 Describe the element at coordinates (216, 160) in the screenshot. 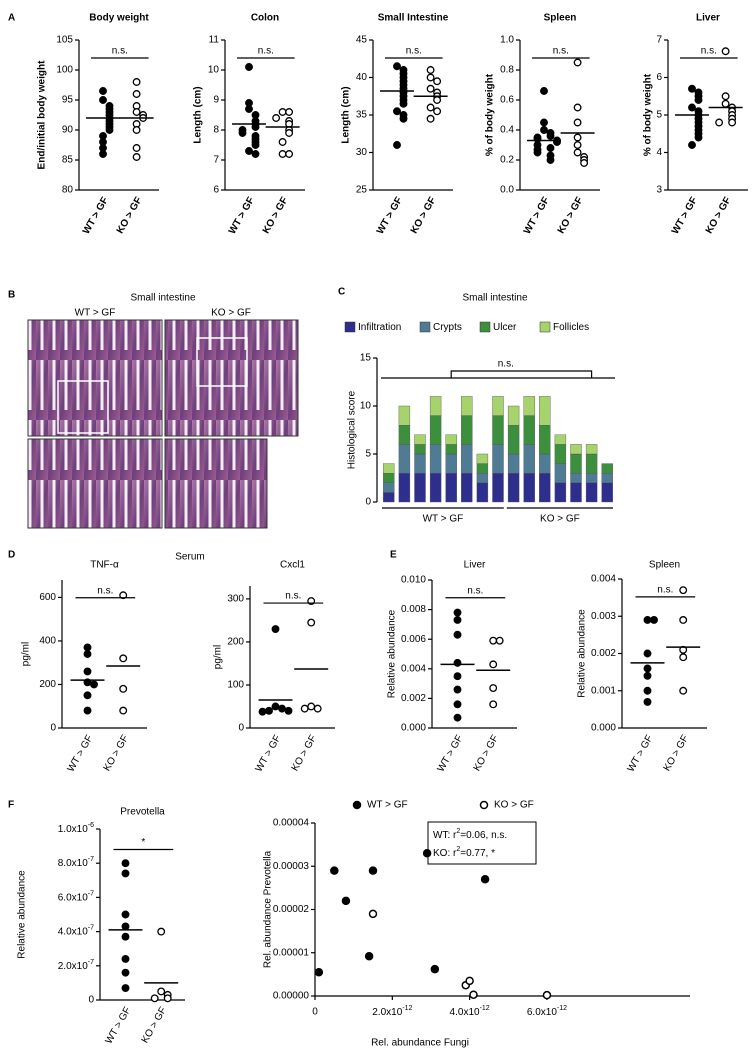

I see `y-tick-label: 7` at that location.